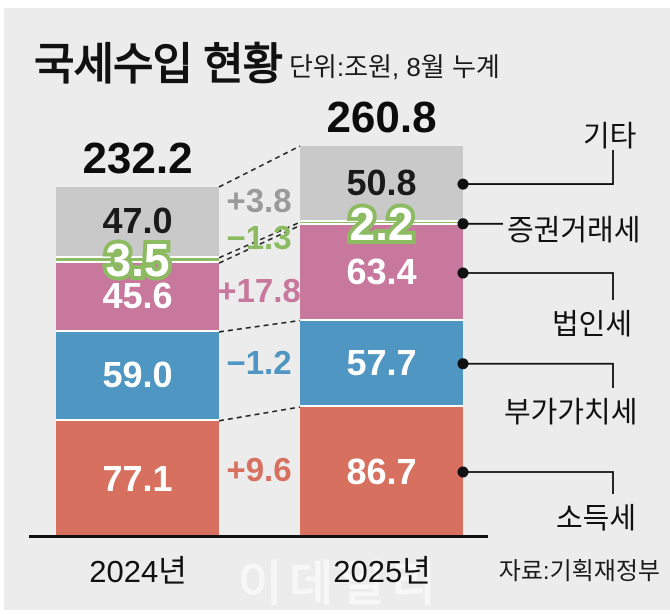  What do you see at coordinates (258, 536) in the screenshot?
I see `x-axis-line` at bounding box center [258, 536].